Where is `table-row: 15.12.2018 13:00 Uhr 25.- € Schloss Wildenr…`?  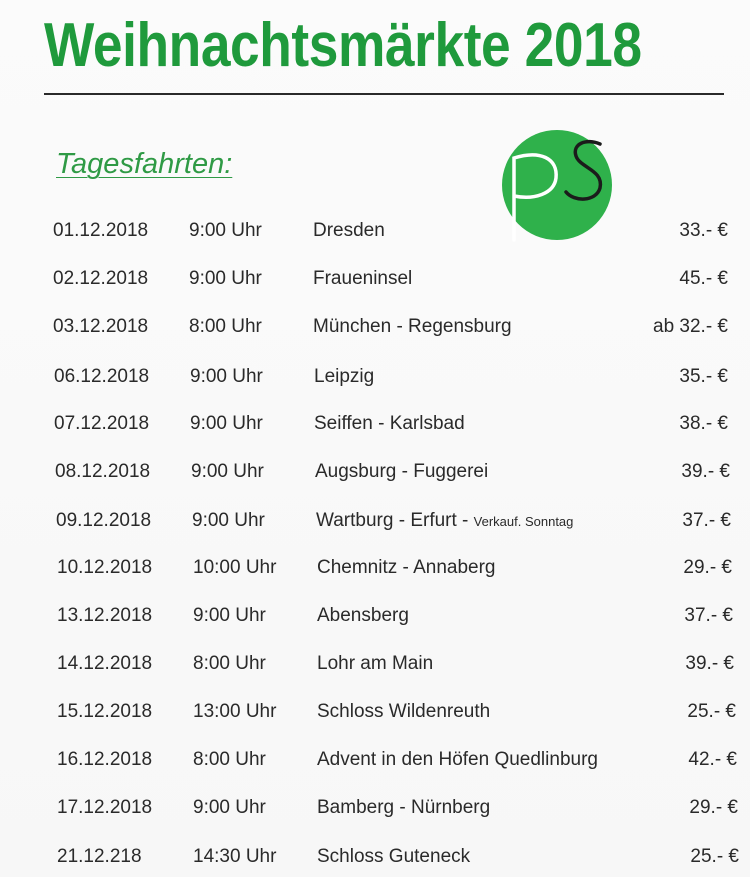 table-row: 15.12.2018 13:00 Uhr 25.- € Schloss Wildenr… is located at coordinates (396, 716).